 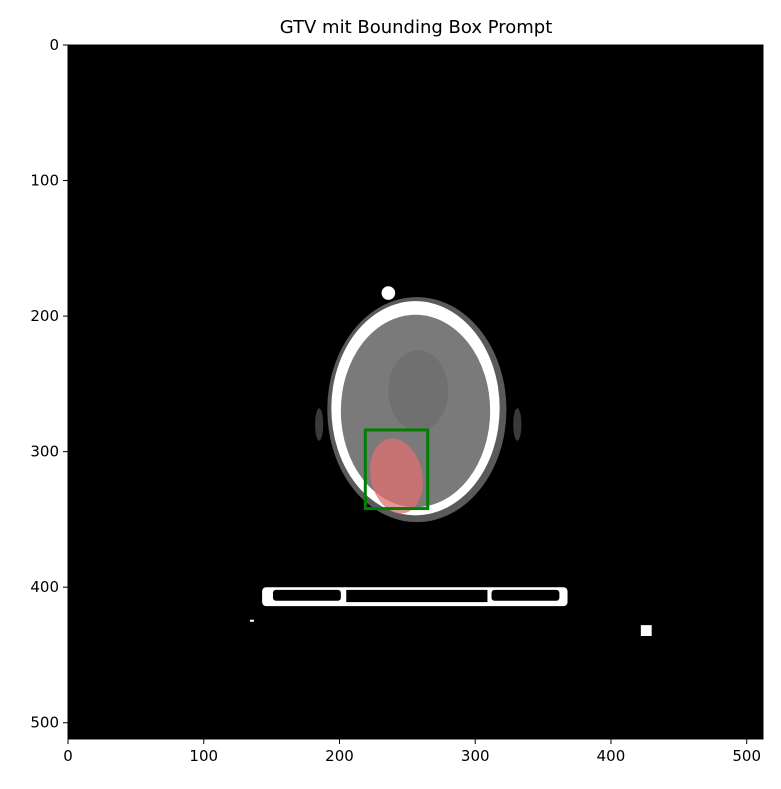 I want to click on bounding-box-prompt, so click(x=396, y=469).